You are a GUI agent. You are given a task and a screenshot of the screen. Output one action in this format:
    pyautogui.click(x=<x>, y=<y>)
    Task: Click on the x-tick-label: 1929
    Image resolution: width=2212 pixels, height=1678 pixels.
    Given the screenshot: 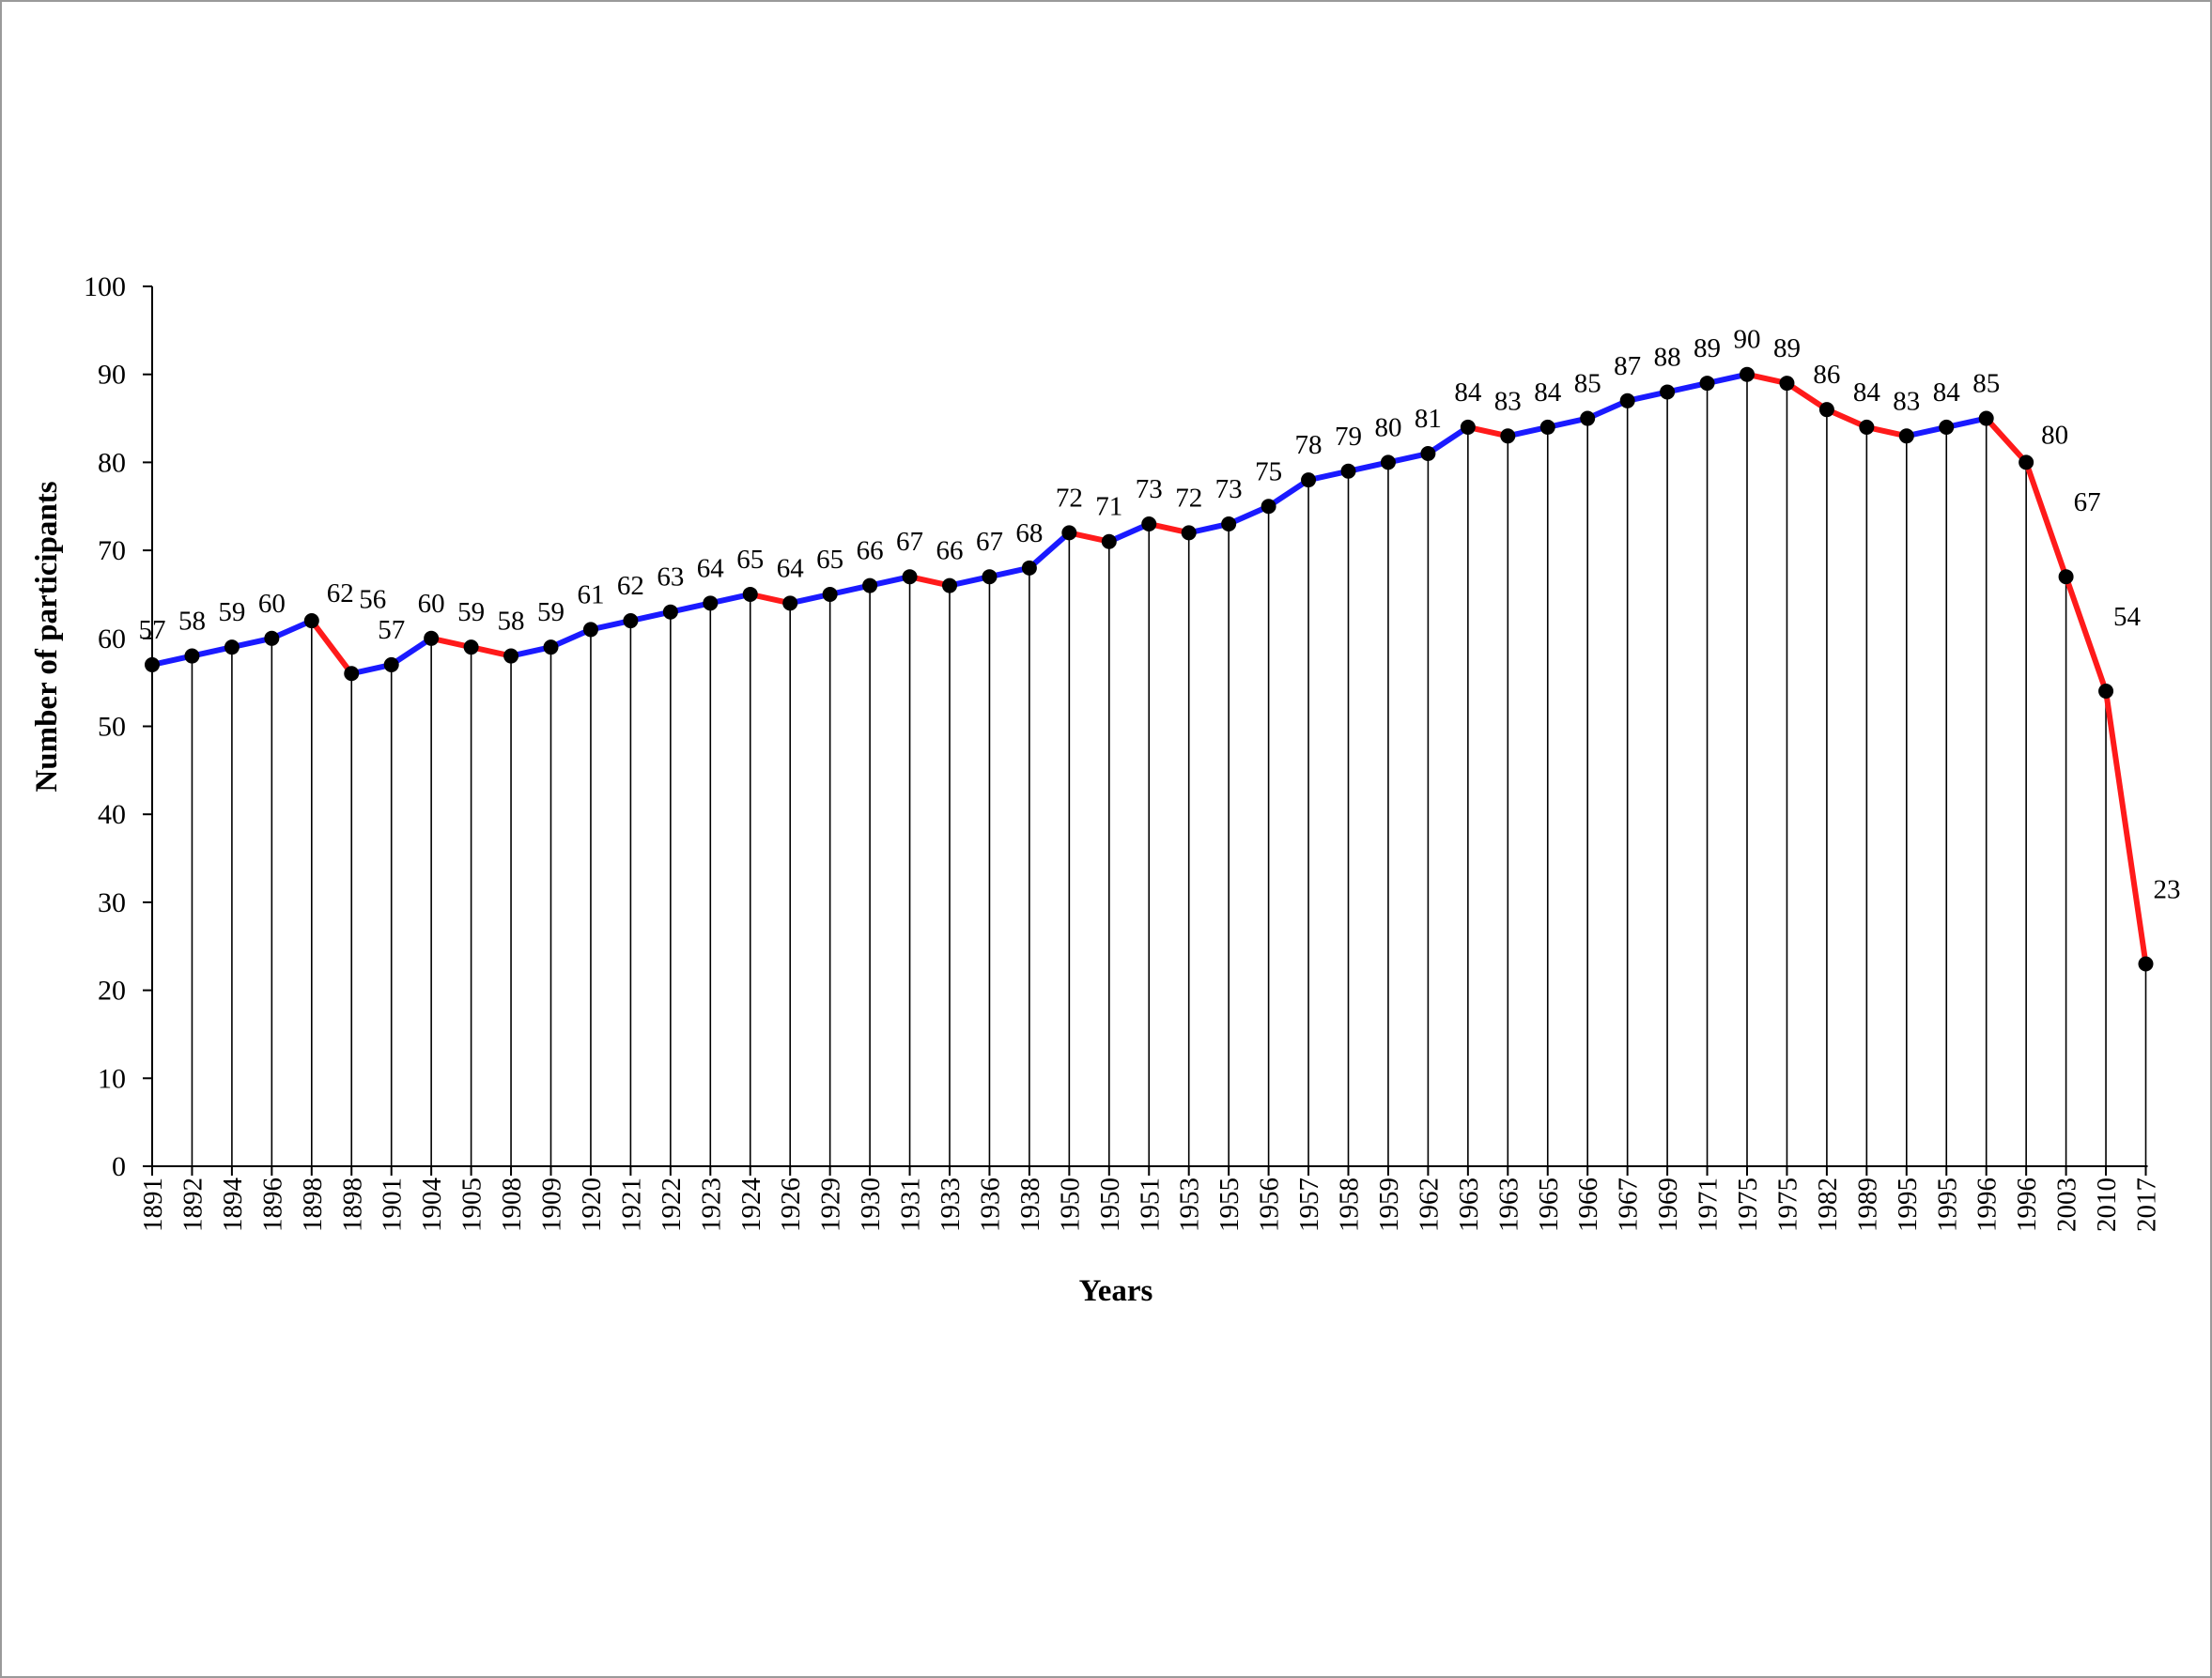 What is the action you would take?
    pyautogui.click(x=831, y=1205)
    